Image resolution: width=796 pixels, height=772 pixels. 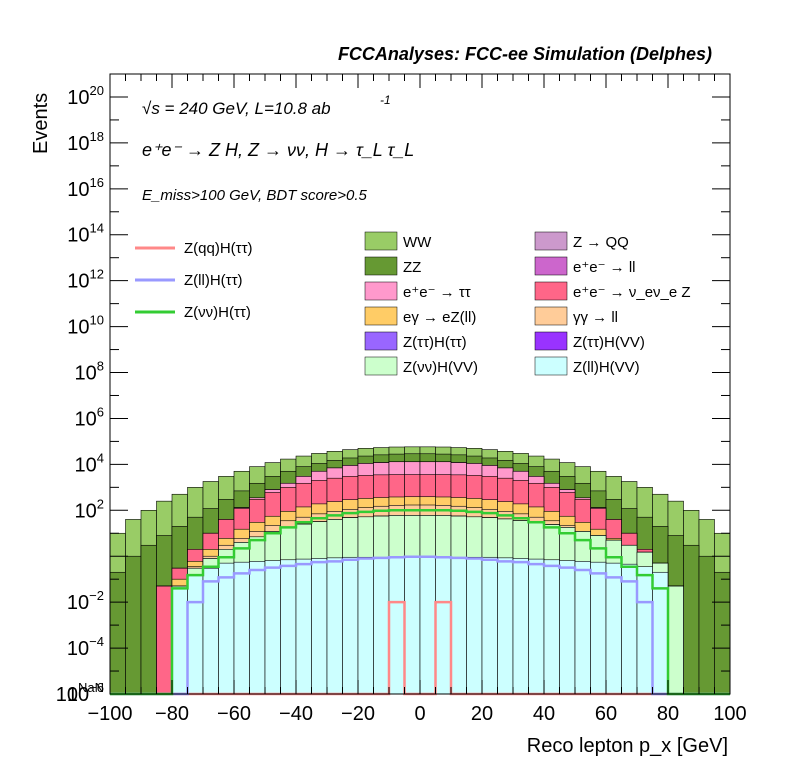 What do you see at coordinates (89, 417) in the screenshot?
I see `y-tick-label: 10⁶` at bounding box center [89, 417].